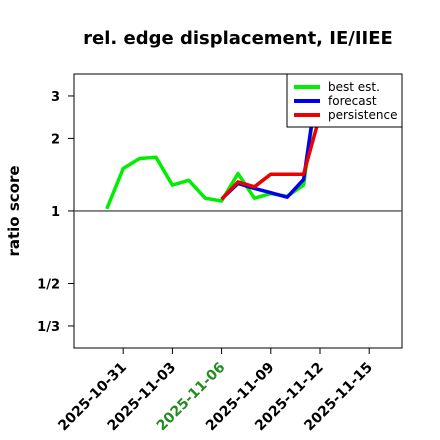  Describe the element at coordinates (14, 210) in the screenshot. I see `y-axis-label: ratio score` at that location.